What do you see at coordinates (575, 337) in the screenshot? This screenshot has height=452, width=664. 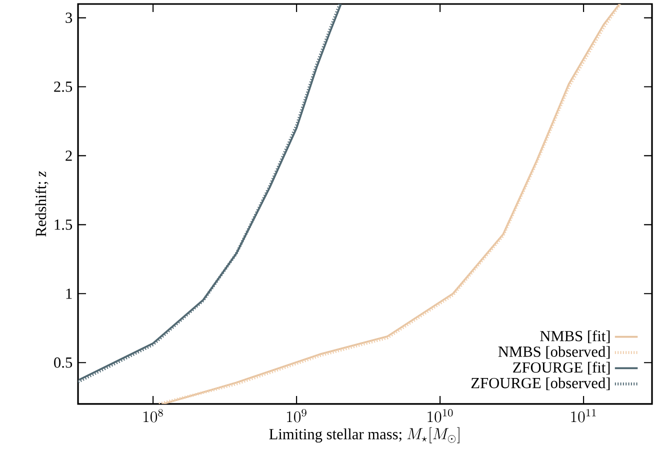 I see `legend-label: NMBS [fit]` at bounding box center [575, 337].